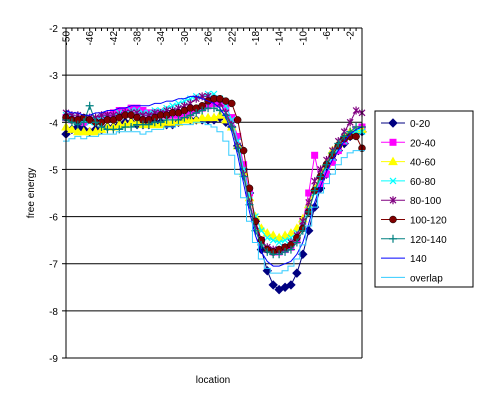 The image size is (481, 408). What do you see at coordinates (408, 162) in the screenshot?
I see `legend-item: 40-60` at bounding box center [408, 162].